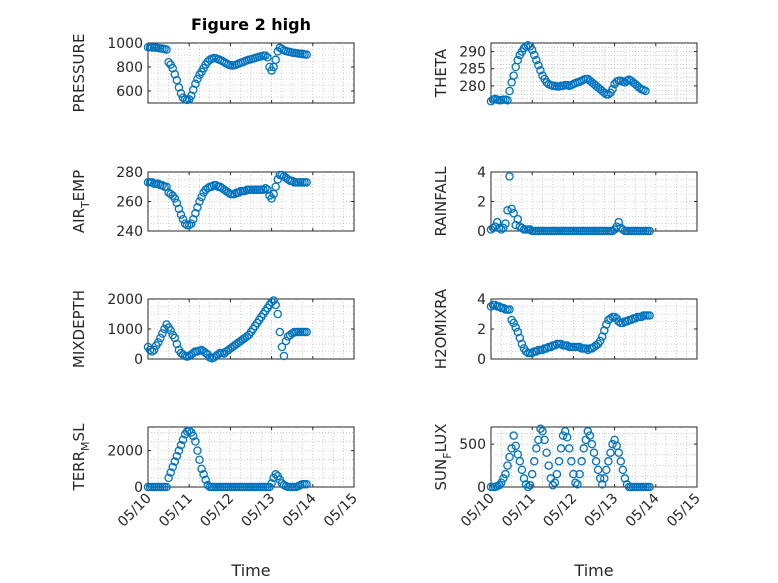  Describe the element at coordinates (472, 445) in the screenshot. I see `y-tick-label: 500` at that location.